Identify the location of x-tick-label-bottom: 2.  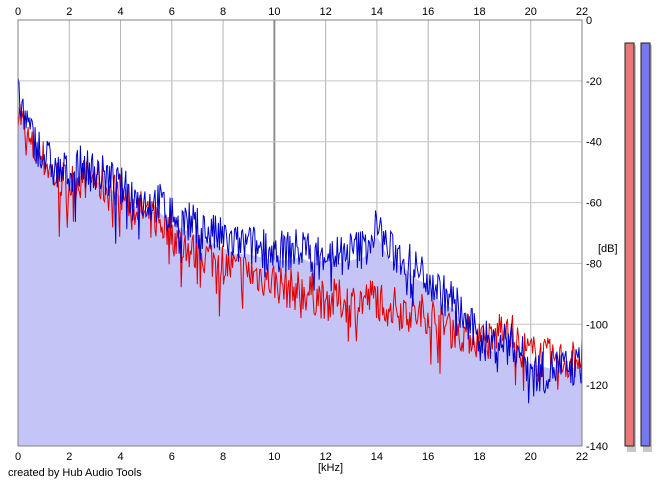
(69, 457).